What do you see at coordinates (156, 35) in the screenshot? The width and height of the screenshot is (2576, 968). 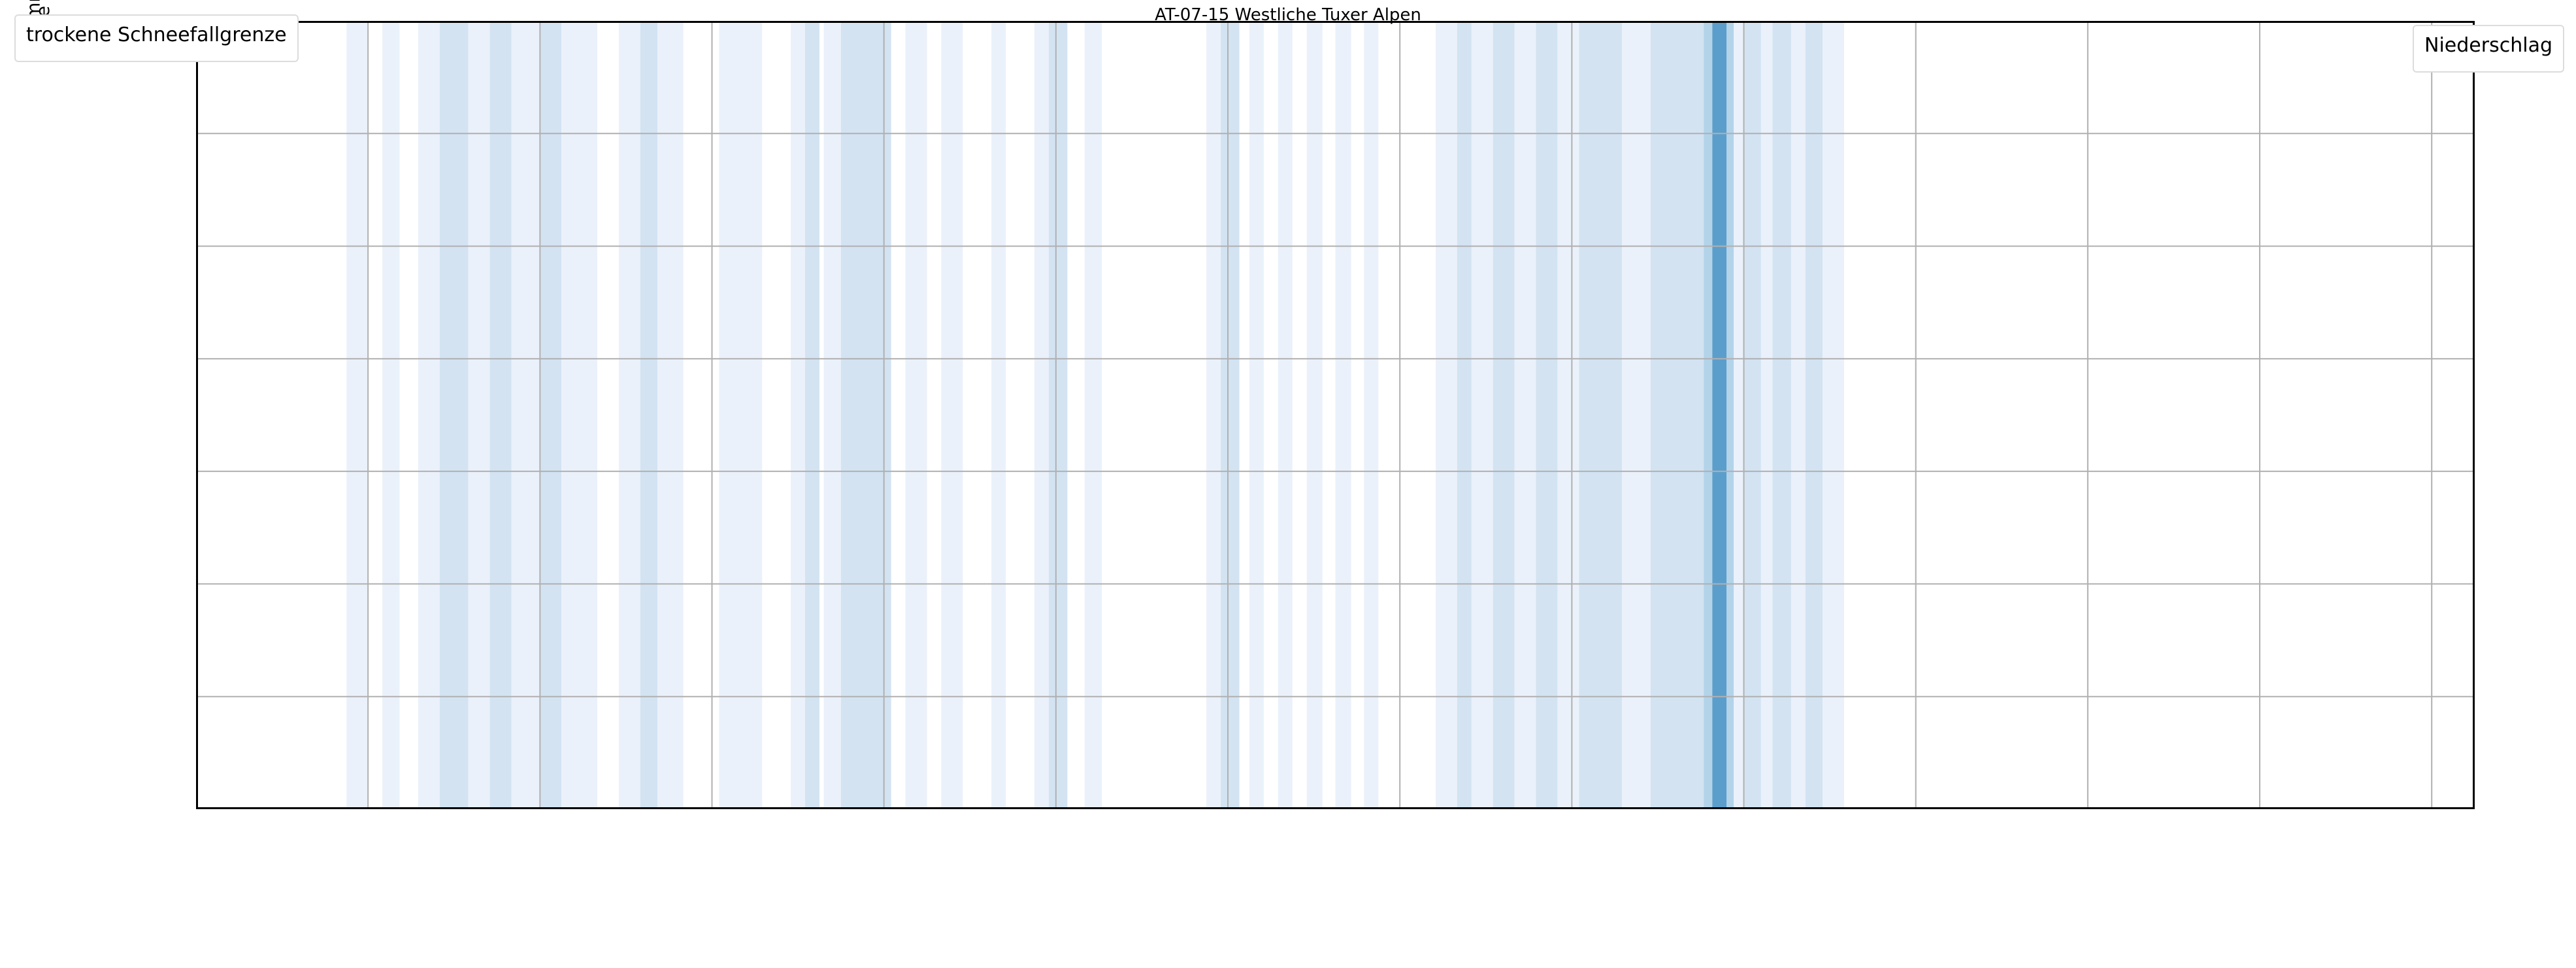 I see `legend-snowline-title: trockene Schneefallgrenze` at bounding box center [156, 35].